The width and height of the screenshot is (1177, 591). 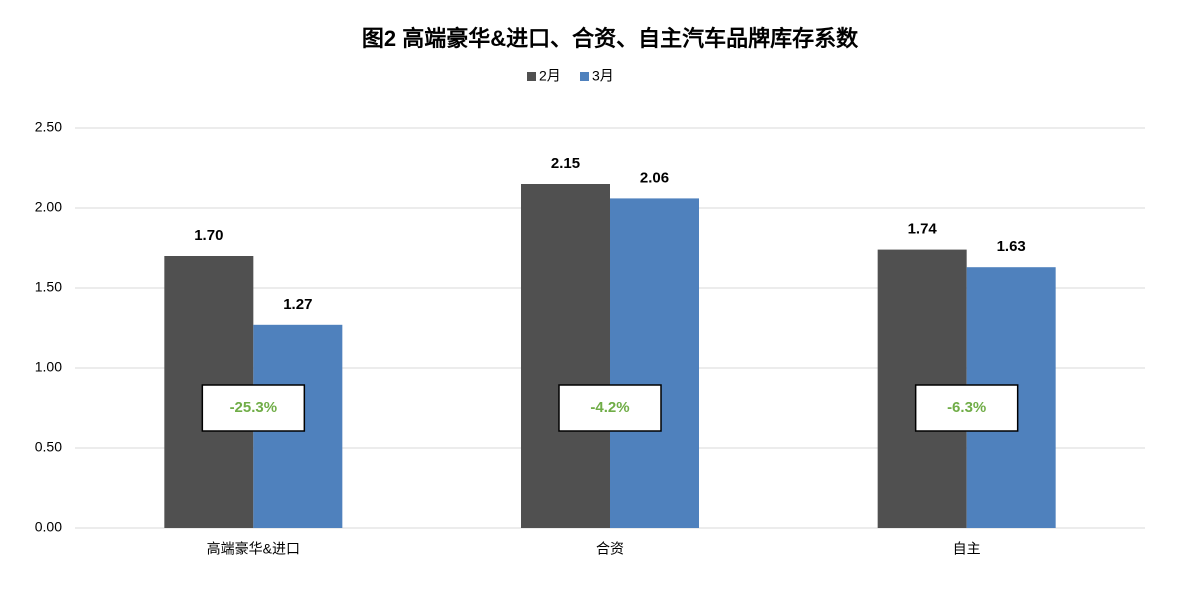 What do you see at coordinates (48, 207) in the screenshot?
I see `y-tick-label: 2.00` at bounding box center [48, 207].